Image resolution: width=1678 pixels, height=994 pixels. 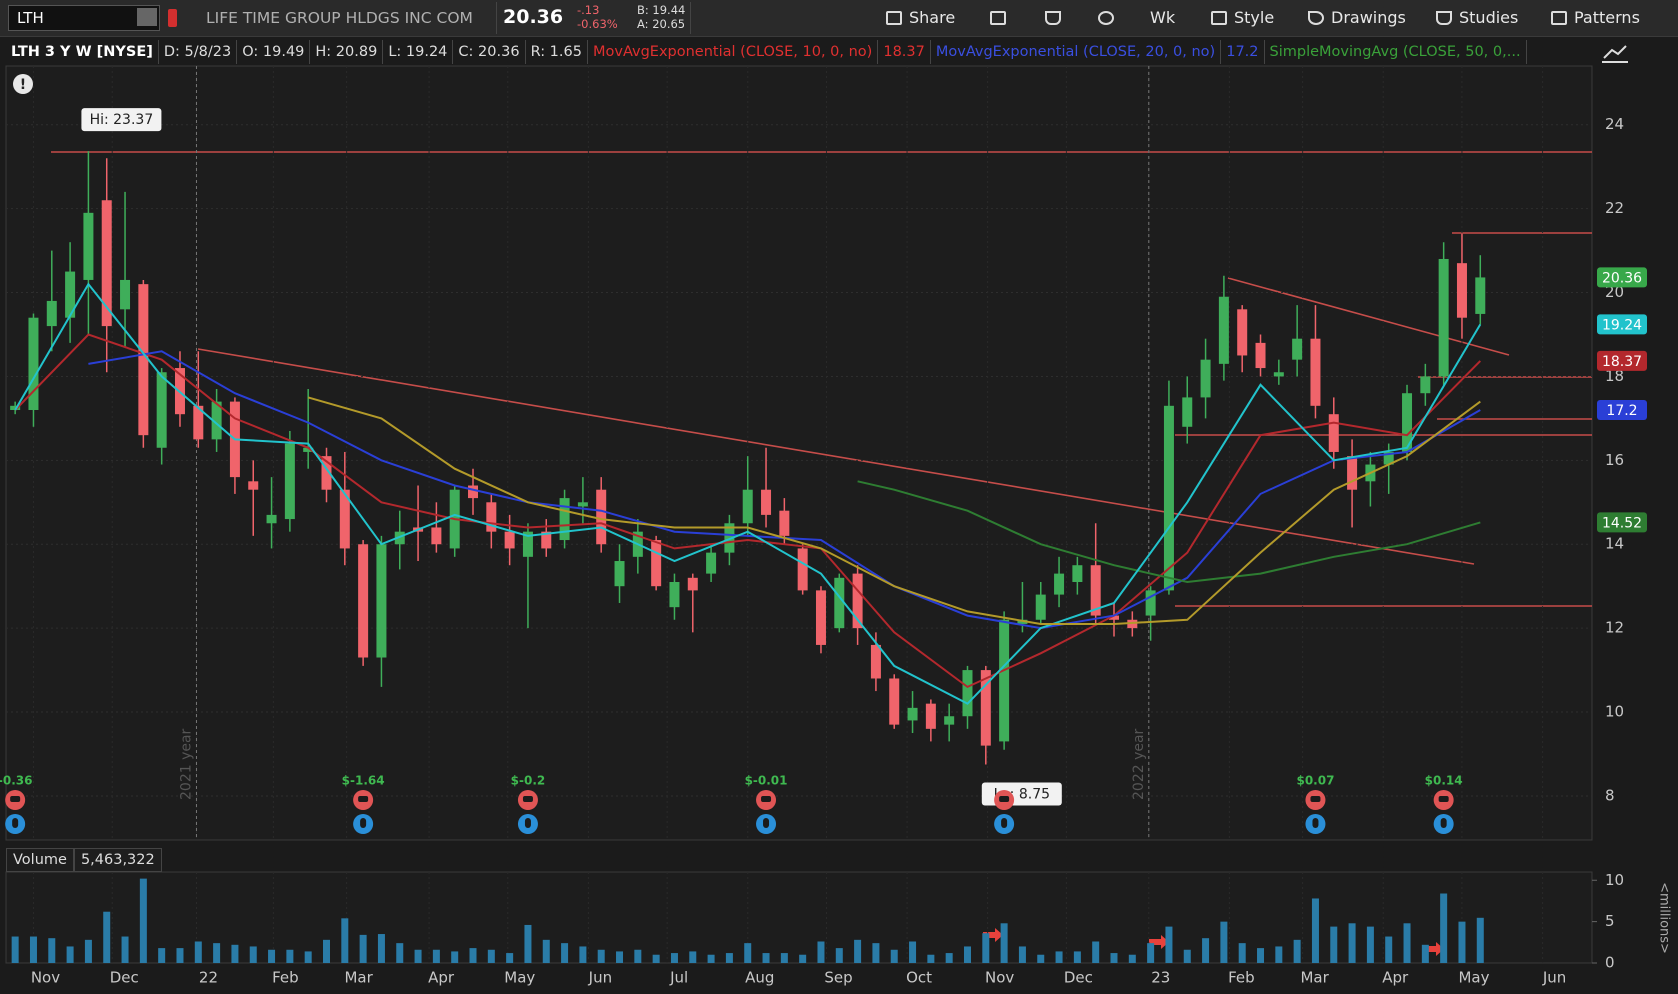 What do you see at coordinates (23, 84) in the screenshot?
I see `alert-icon` at bounding box center [23, 84].